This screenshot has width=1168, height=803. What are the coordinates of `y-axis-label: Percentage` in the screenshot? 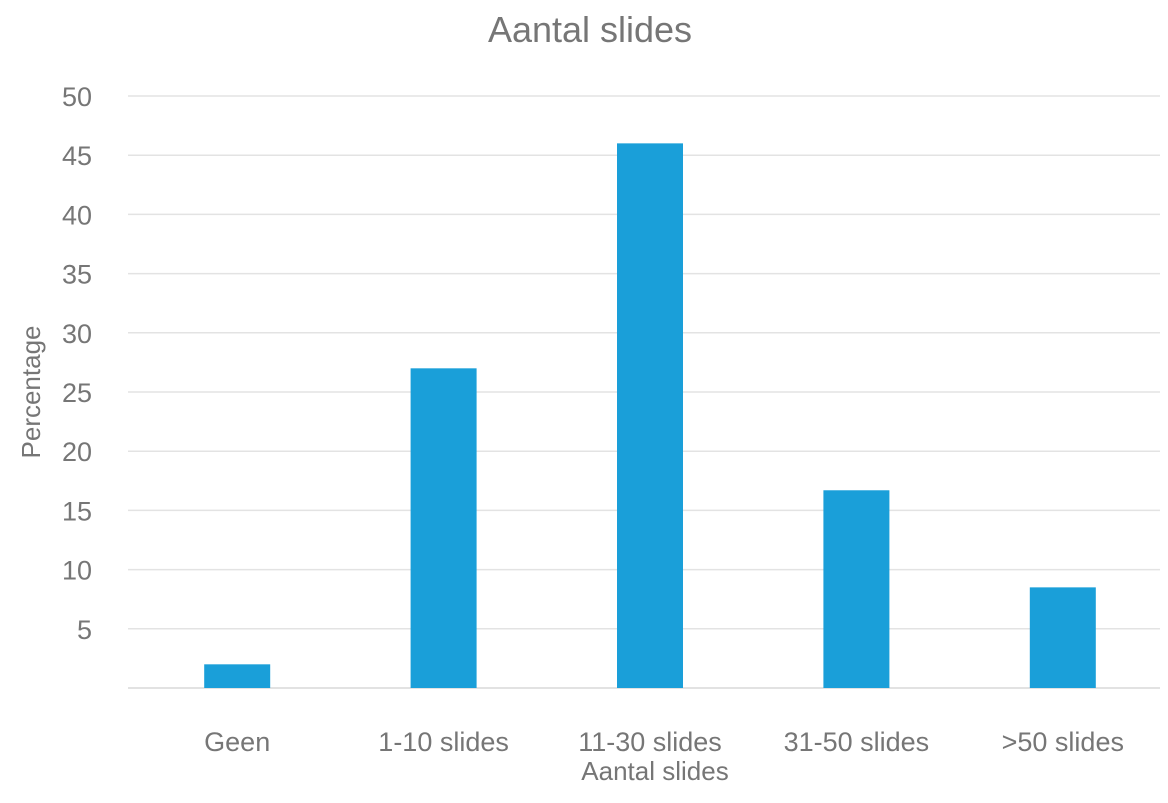 It's located at (31, 392).